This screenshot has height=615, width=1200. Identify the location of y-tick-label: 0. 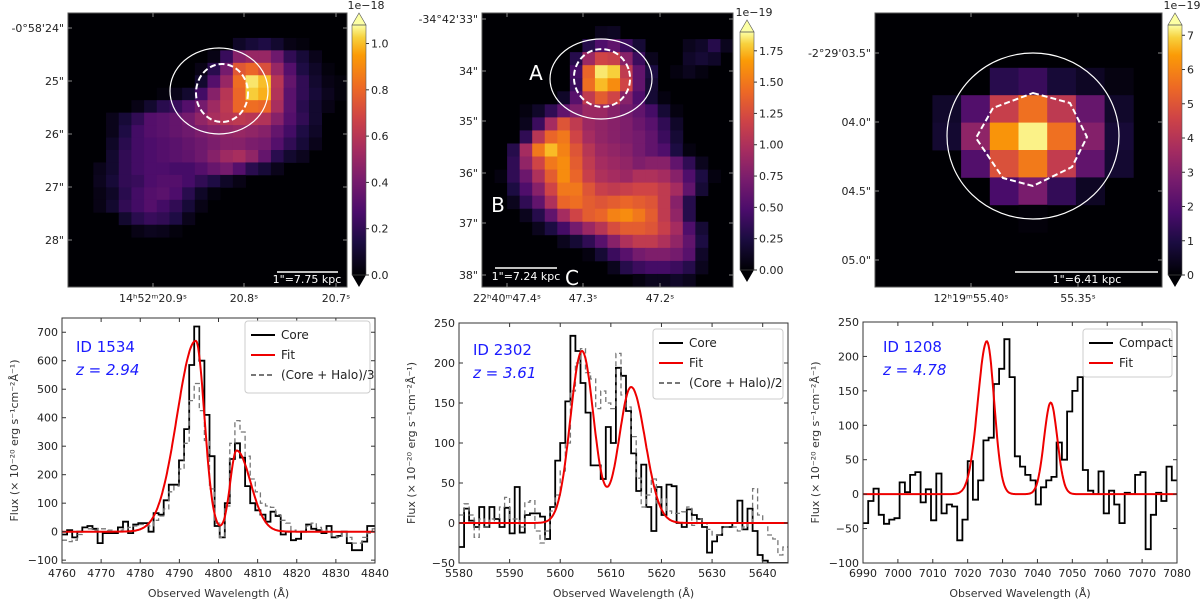
(855, 494).